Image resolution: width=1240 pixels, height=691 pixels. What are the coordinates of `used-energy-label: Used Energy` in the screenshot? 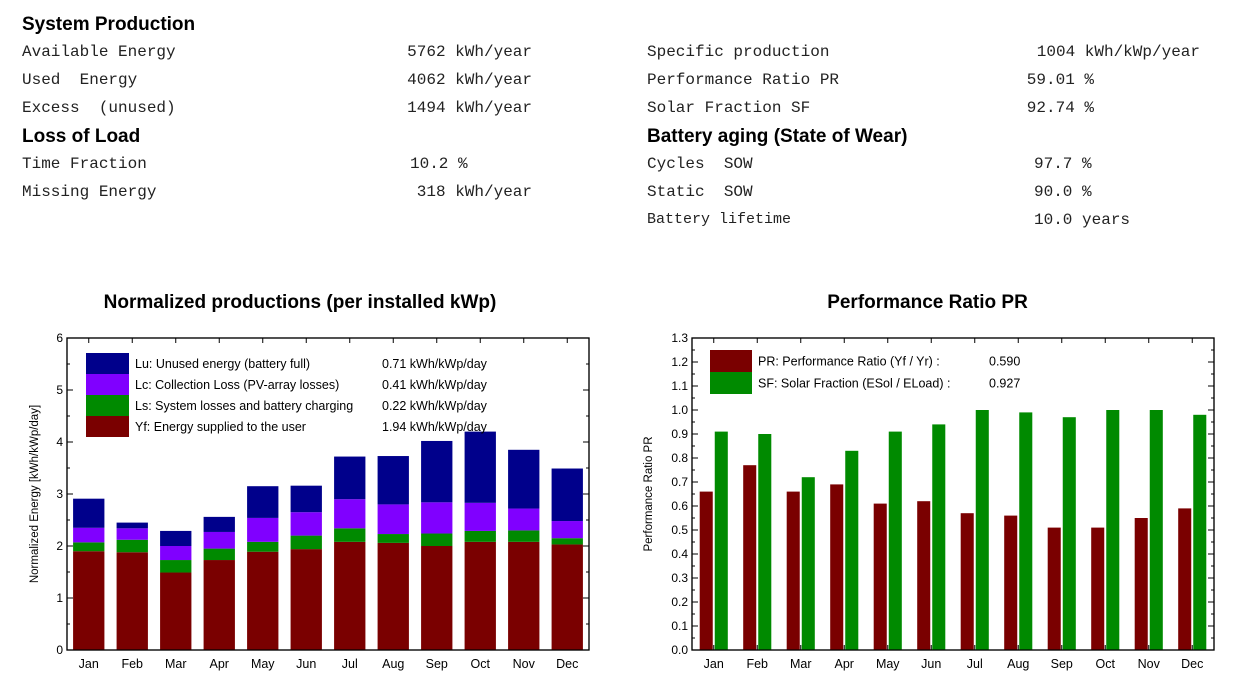 It's located at (80, 80).